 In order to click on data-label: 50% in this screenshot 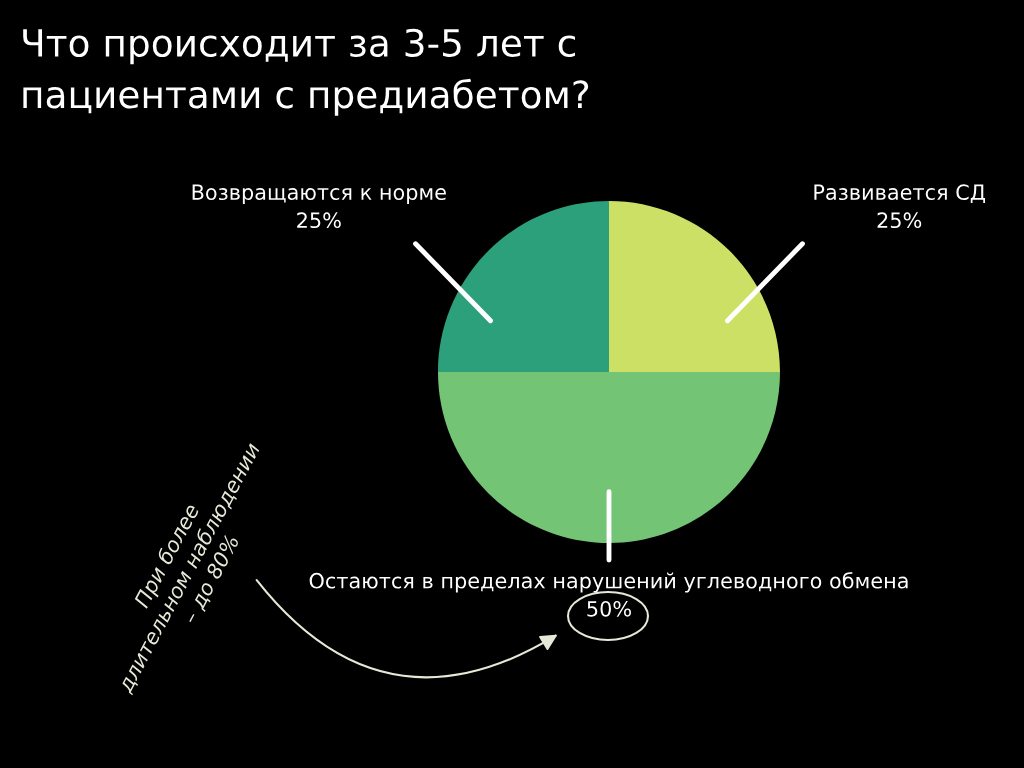, I will do `click(609, 608)`.